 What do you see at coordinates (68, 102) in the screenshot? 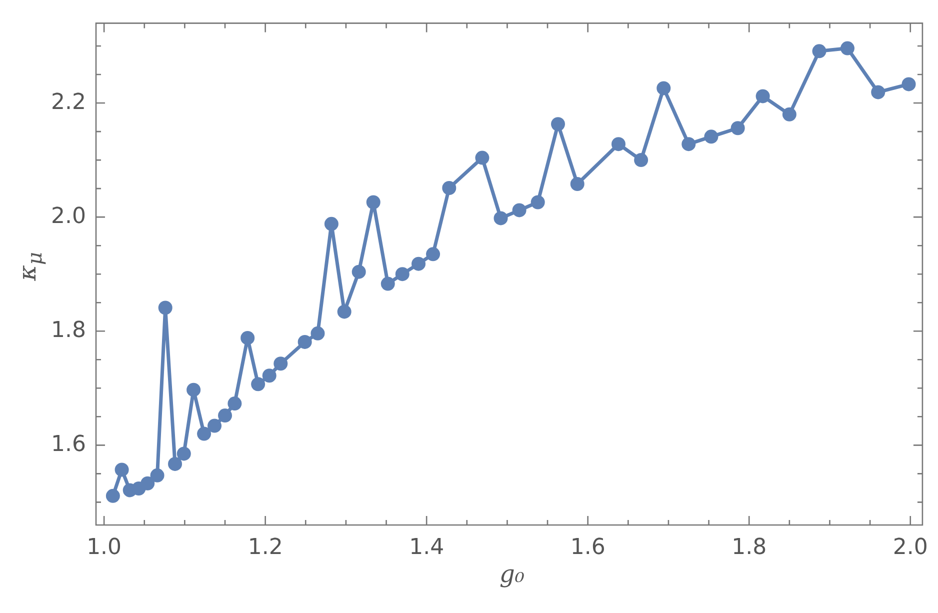
I see `y-tick-label: 2.2` at bounding box center [68, 102].